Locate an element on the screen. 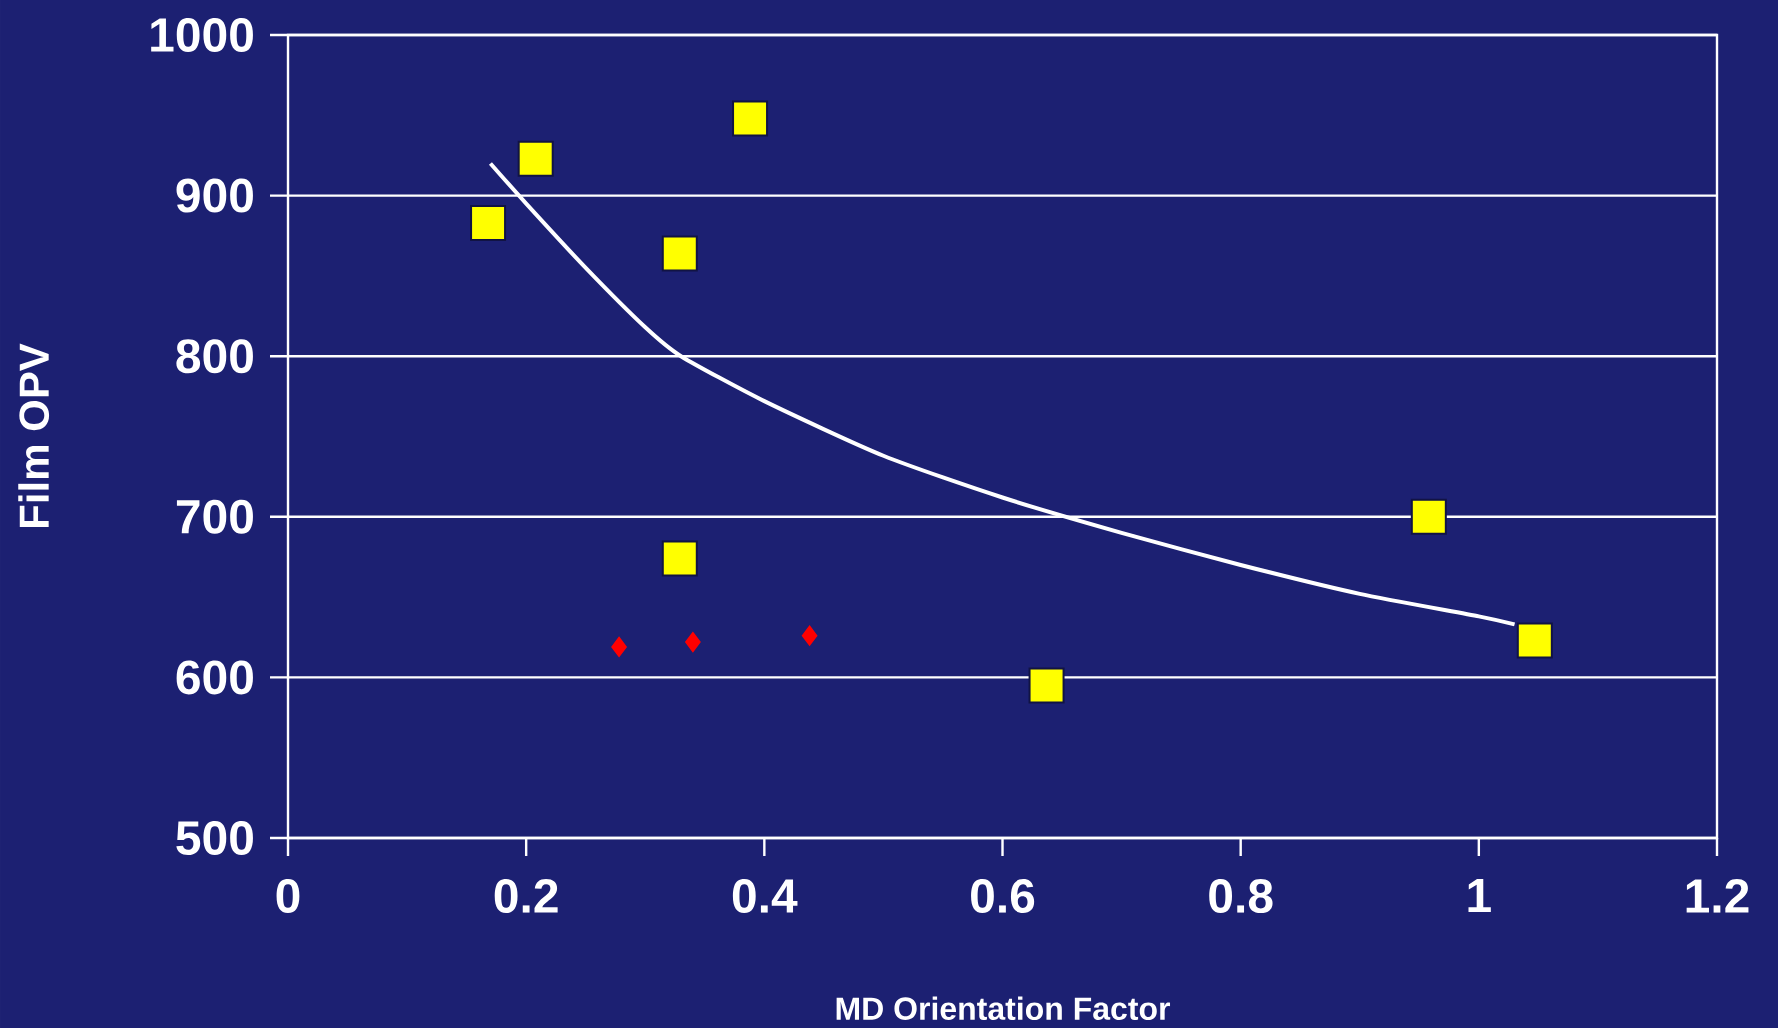 This screenshot has width=1778, height=1028. x-tick-label: 0.2 is located at coordinates (526, 896).